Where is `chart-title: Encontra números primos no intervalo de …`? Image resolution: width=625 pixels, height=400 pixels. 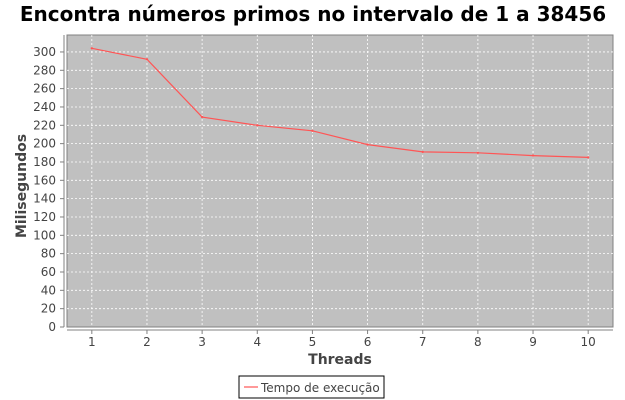
chart-title: Encontra números primos no intervalo de … is located at coordinates (313, 14).